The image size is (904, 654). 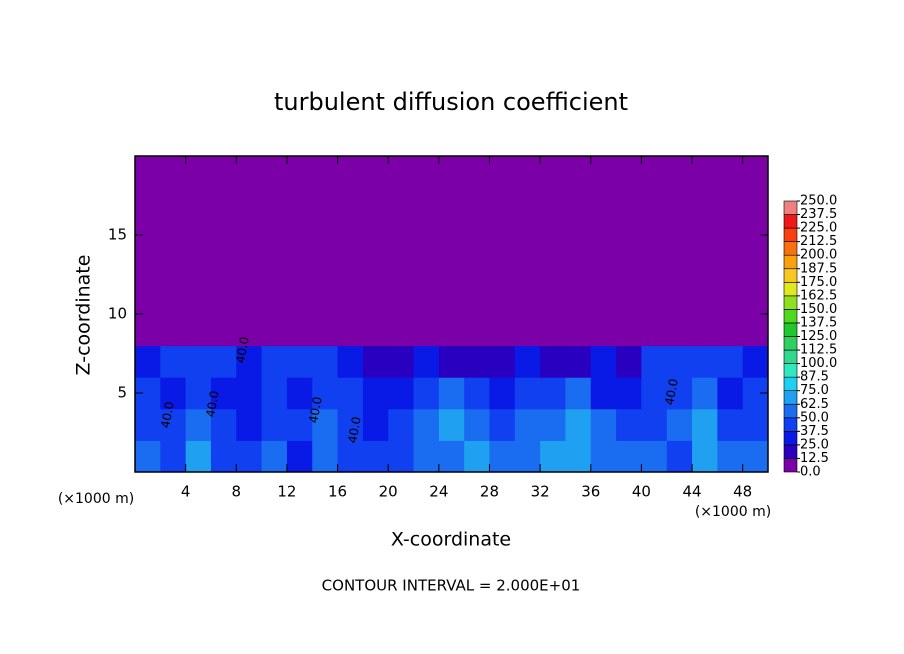 What do you see at coordinates (818, 309) in the screenshot?
I see `colorbar-label: 150.0` at bounding box center [818, 309].